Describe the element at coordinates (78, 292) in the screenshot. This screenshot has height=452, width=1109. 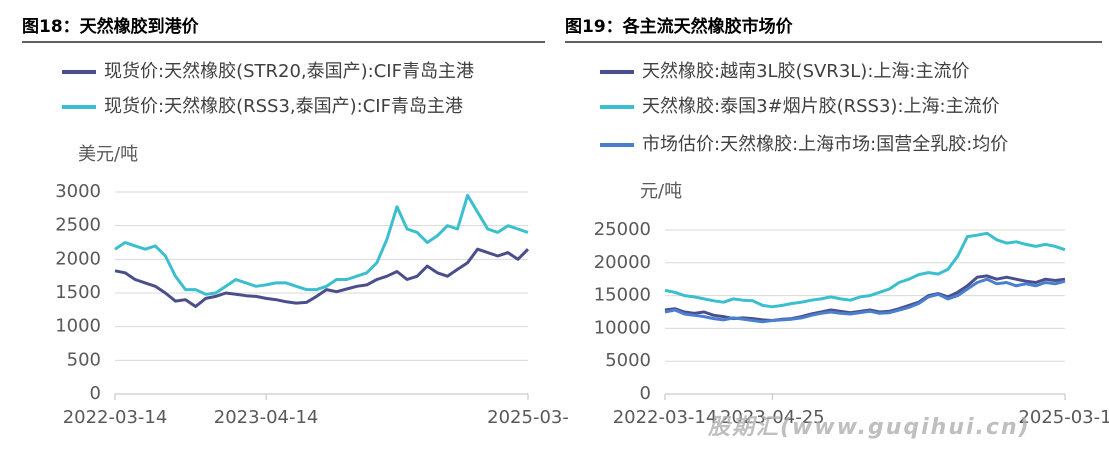
I see `y-tick-label: 1500` at that location.